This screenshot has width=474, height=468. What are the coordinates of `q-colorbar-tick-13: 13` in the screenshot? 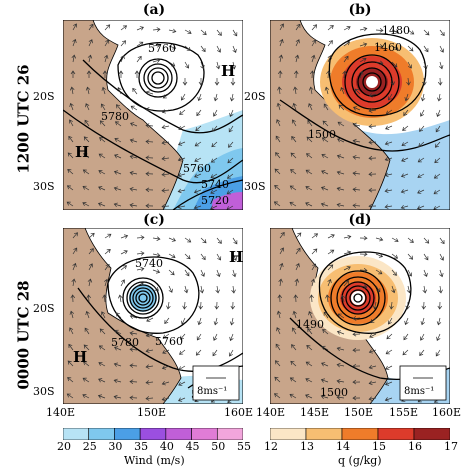 It's located at (307, 446).